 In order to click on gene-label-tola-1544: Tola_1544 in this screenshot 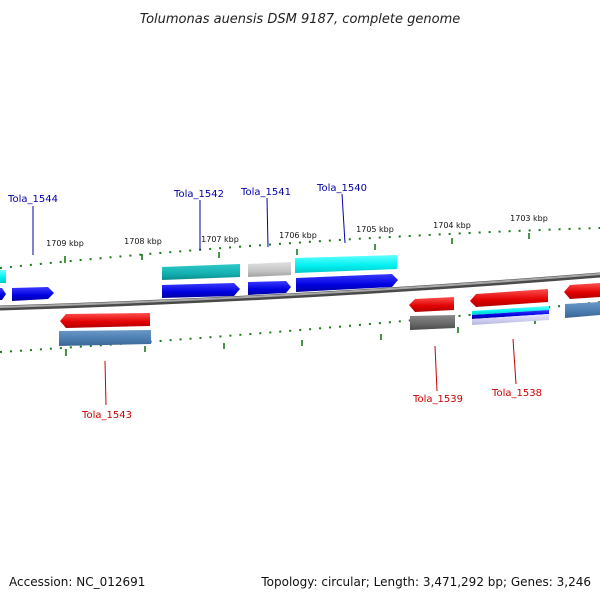, I will do `click(32, 199)`.